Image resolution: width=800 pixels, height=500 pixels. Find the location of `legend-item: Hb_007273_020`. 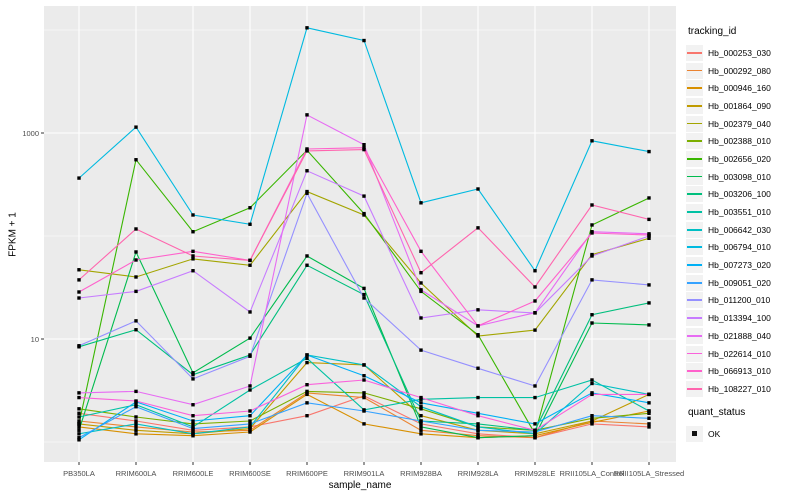

legend-item: Hb_007273_020 is located at coordinates (742, 265).